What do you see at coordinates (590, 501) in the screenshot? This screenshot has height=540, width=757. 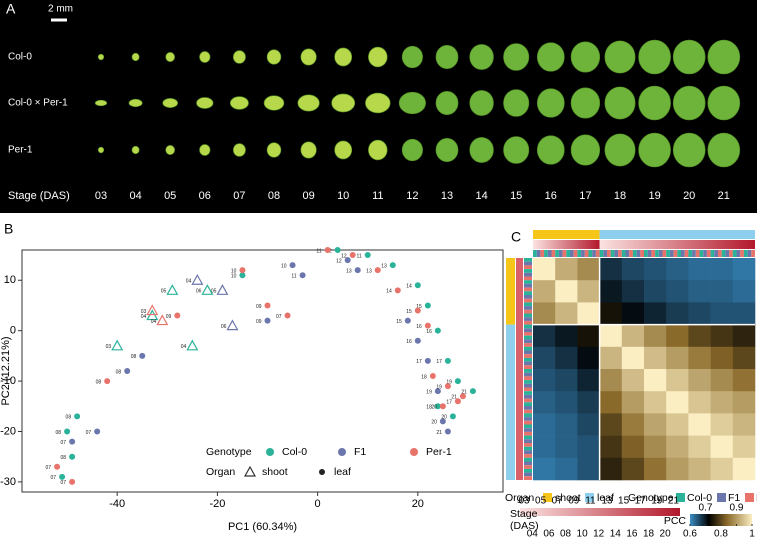 I see `stage-legend-label: 11` at bounding box center [590, 501].